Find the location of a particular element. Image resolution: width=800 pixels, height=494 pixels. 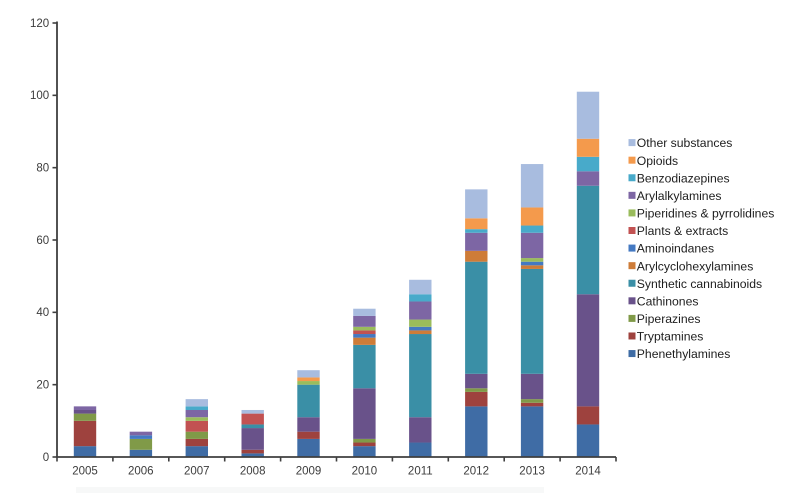

svg-text: Cathinones is located at coordinates (668, 301).